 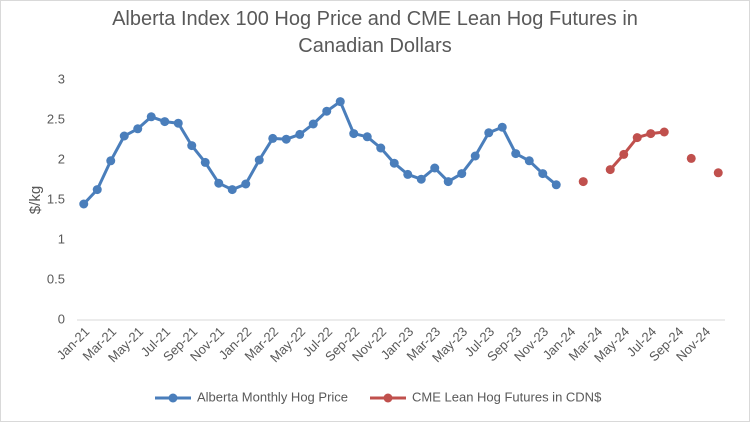 I want to click on y-tick-label: 2.5, so click(x=56, y=118).